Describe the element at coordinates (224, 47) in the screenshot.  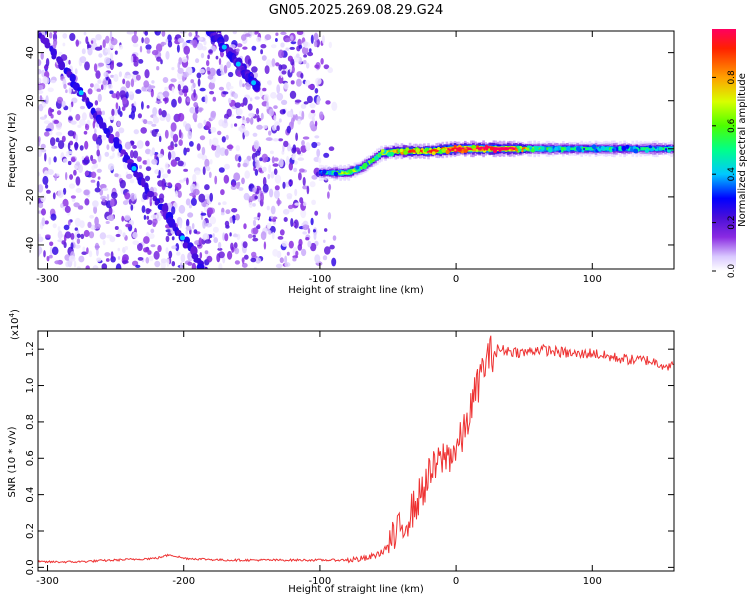
I see `diagonal-feature-peak` at that location.